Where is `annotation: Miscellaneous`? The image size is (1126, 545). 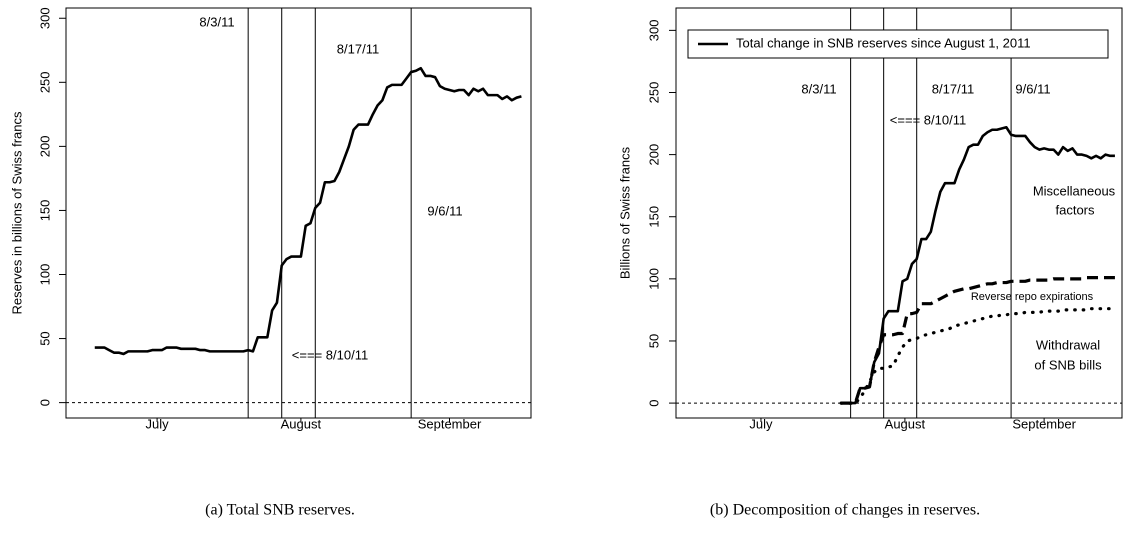
annotation: Miscellaneous is located at coordinates (1074, 190).